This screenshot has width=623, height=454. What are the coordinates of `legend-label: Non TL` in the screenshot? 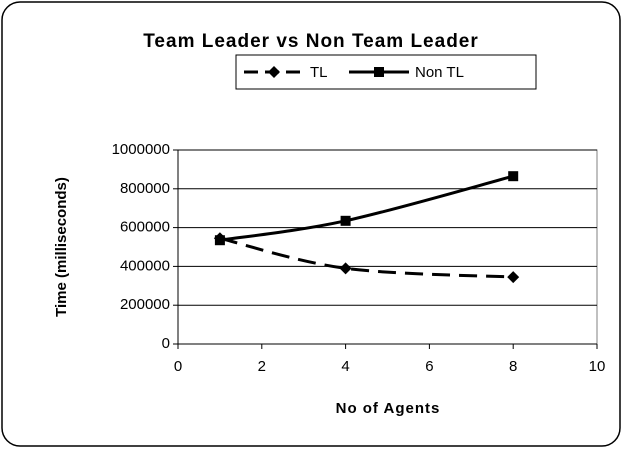 It's located at (439, 72).